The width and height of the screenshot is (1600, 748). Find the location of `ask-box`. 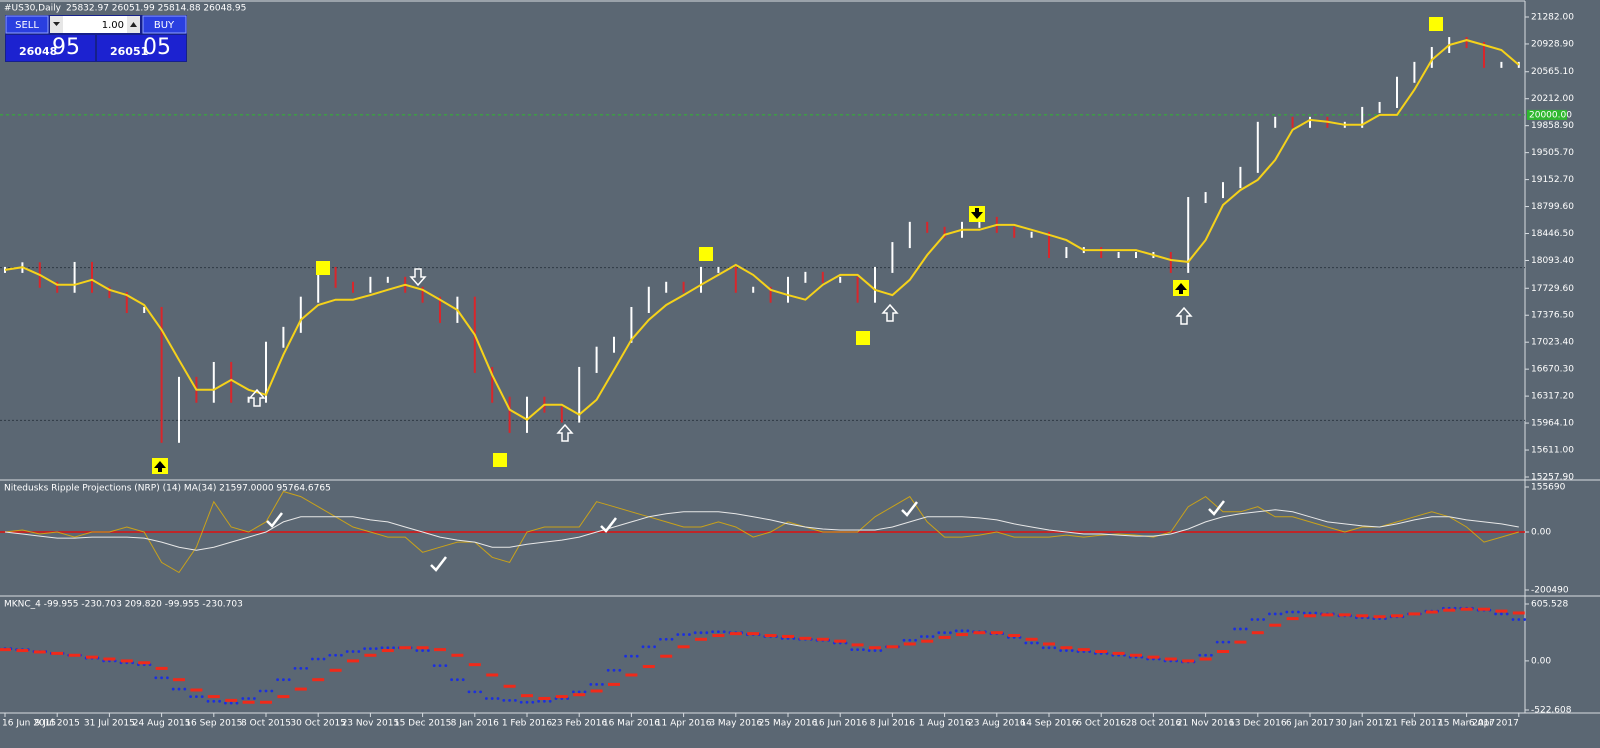

ask-box is located at coordinates (141, 48).